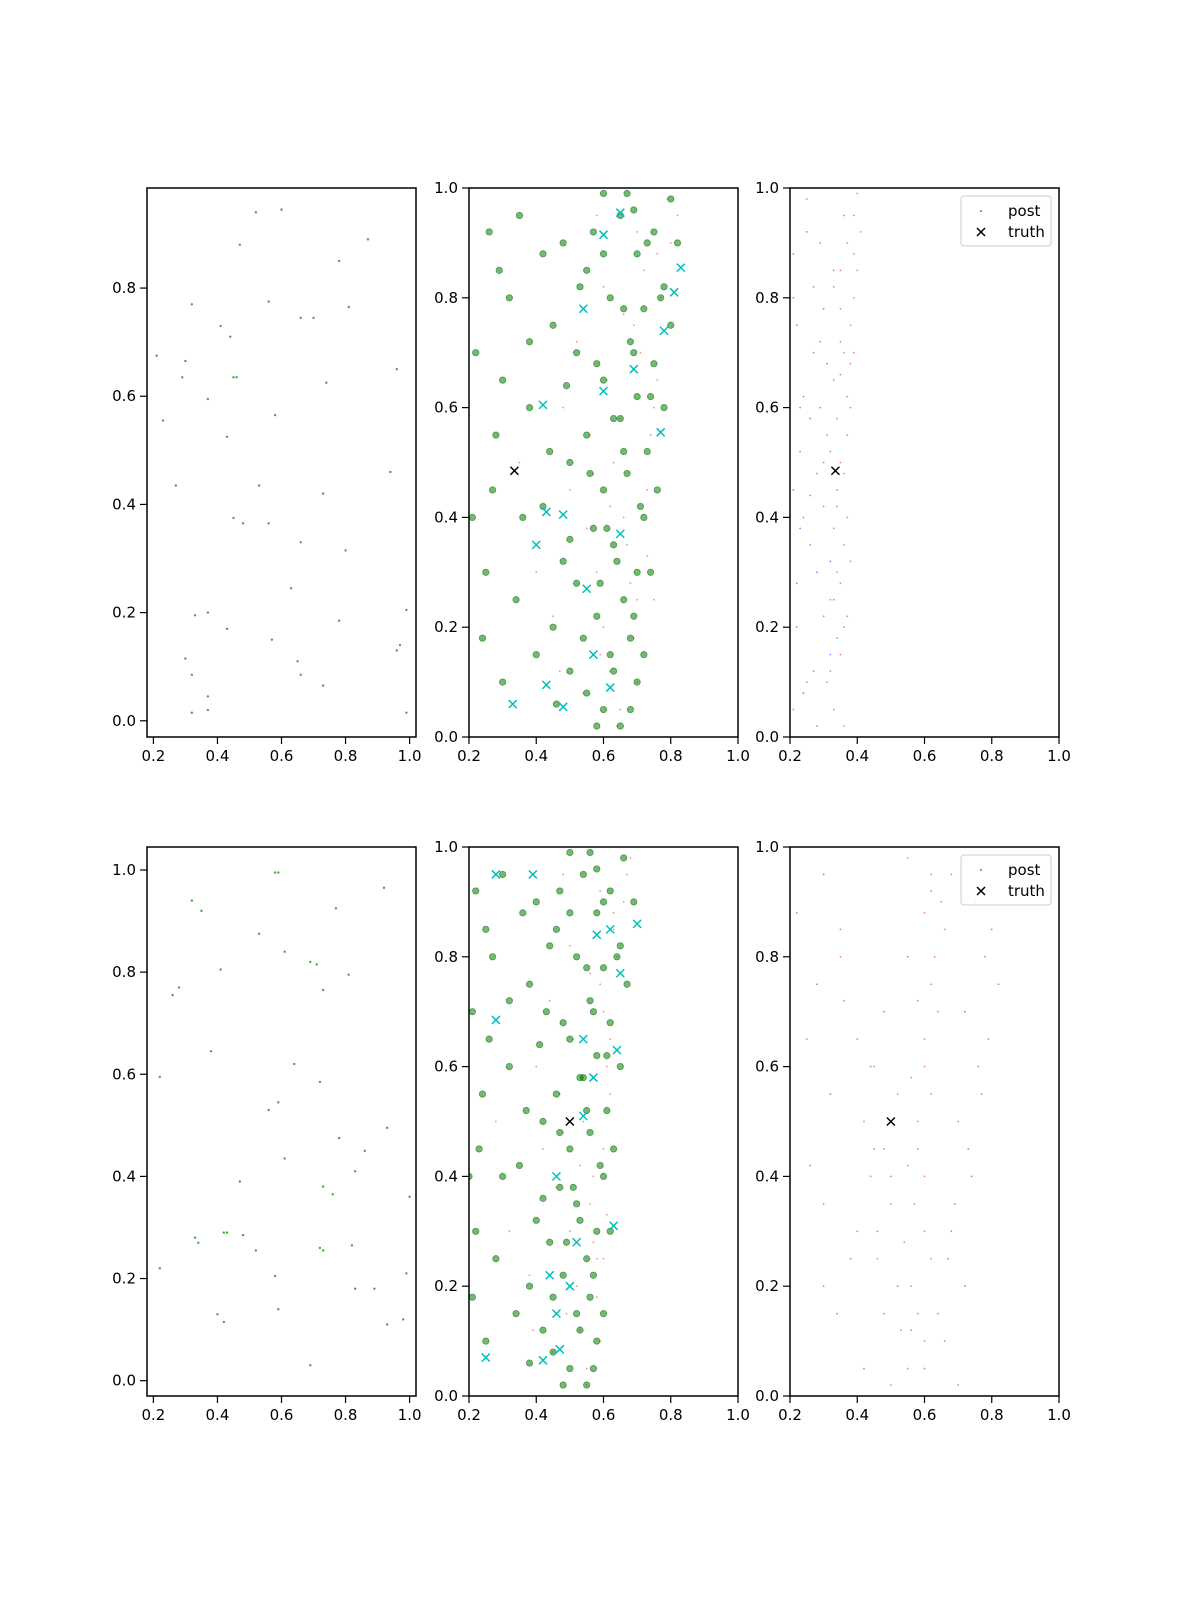 This screenshot has height=1600, width=1200. I want to click on y-tick-label-r0c2-4: 0.8, so click(767, 298).